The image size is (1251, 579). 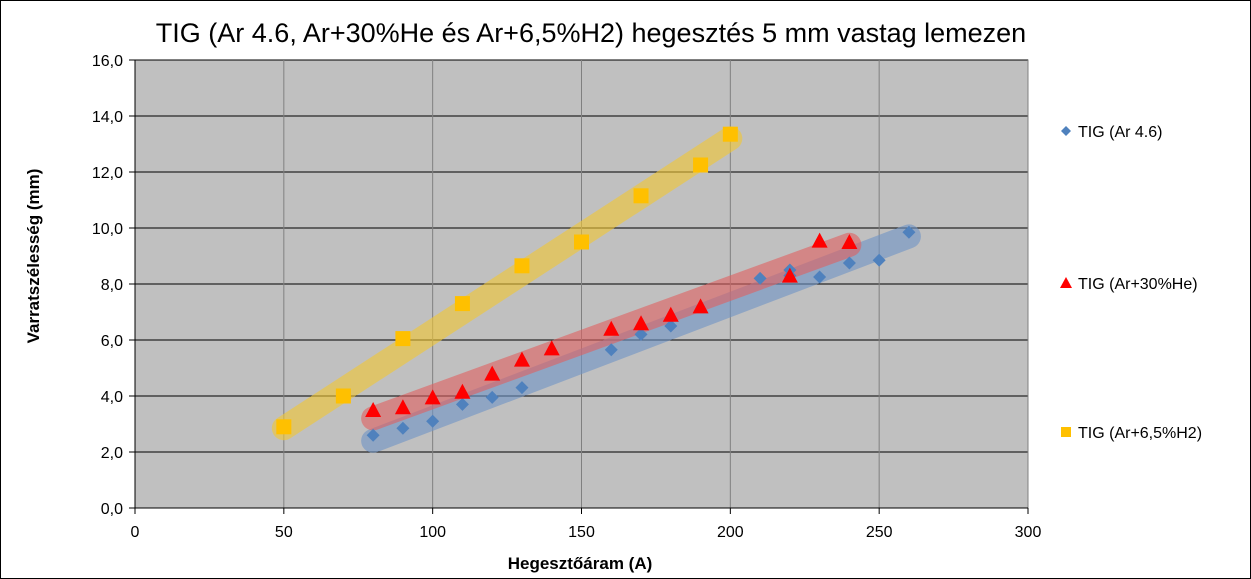 What do you see at coordinates (580, 563) in the screenshot?
I see `x-axis-title: Hegesztőáram (A)` at bounding box center [580, 563].